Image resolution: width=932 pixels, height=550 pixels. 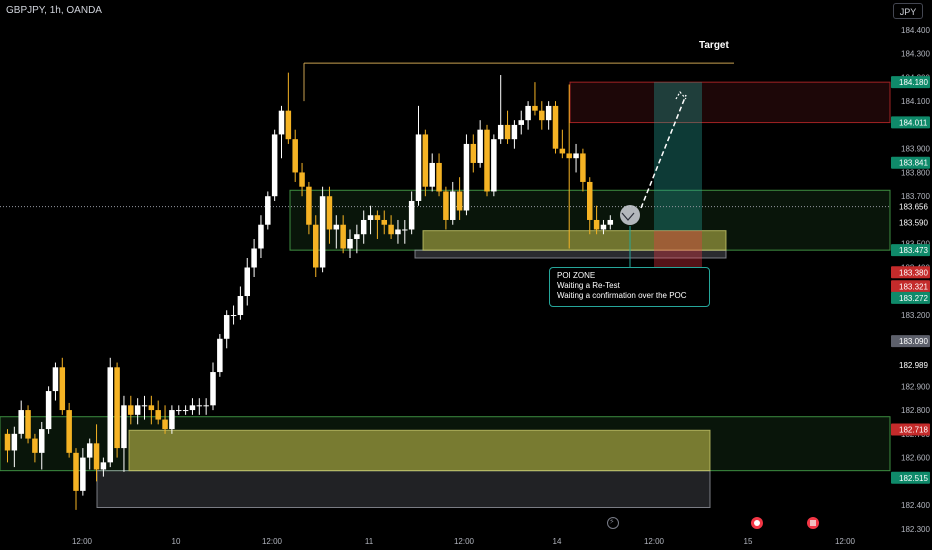 I want to click on price-label: 183.656, so click(x=913, y=207).